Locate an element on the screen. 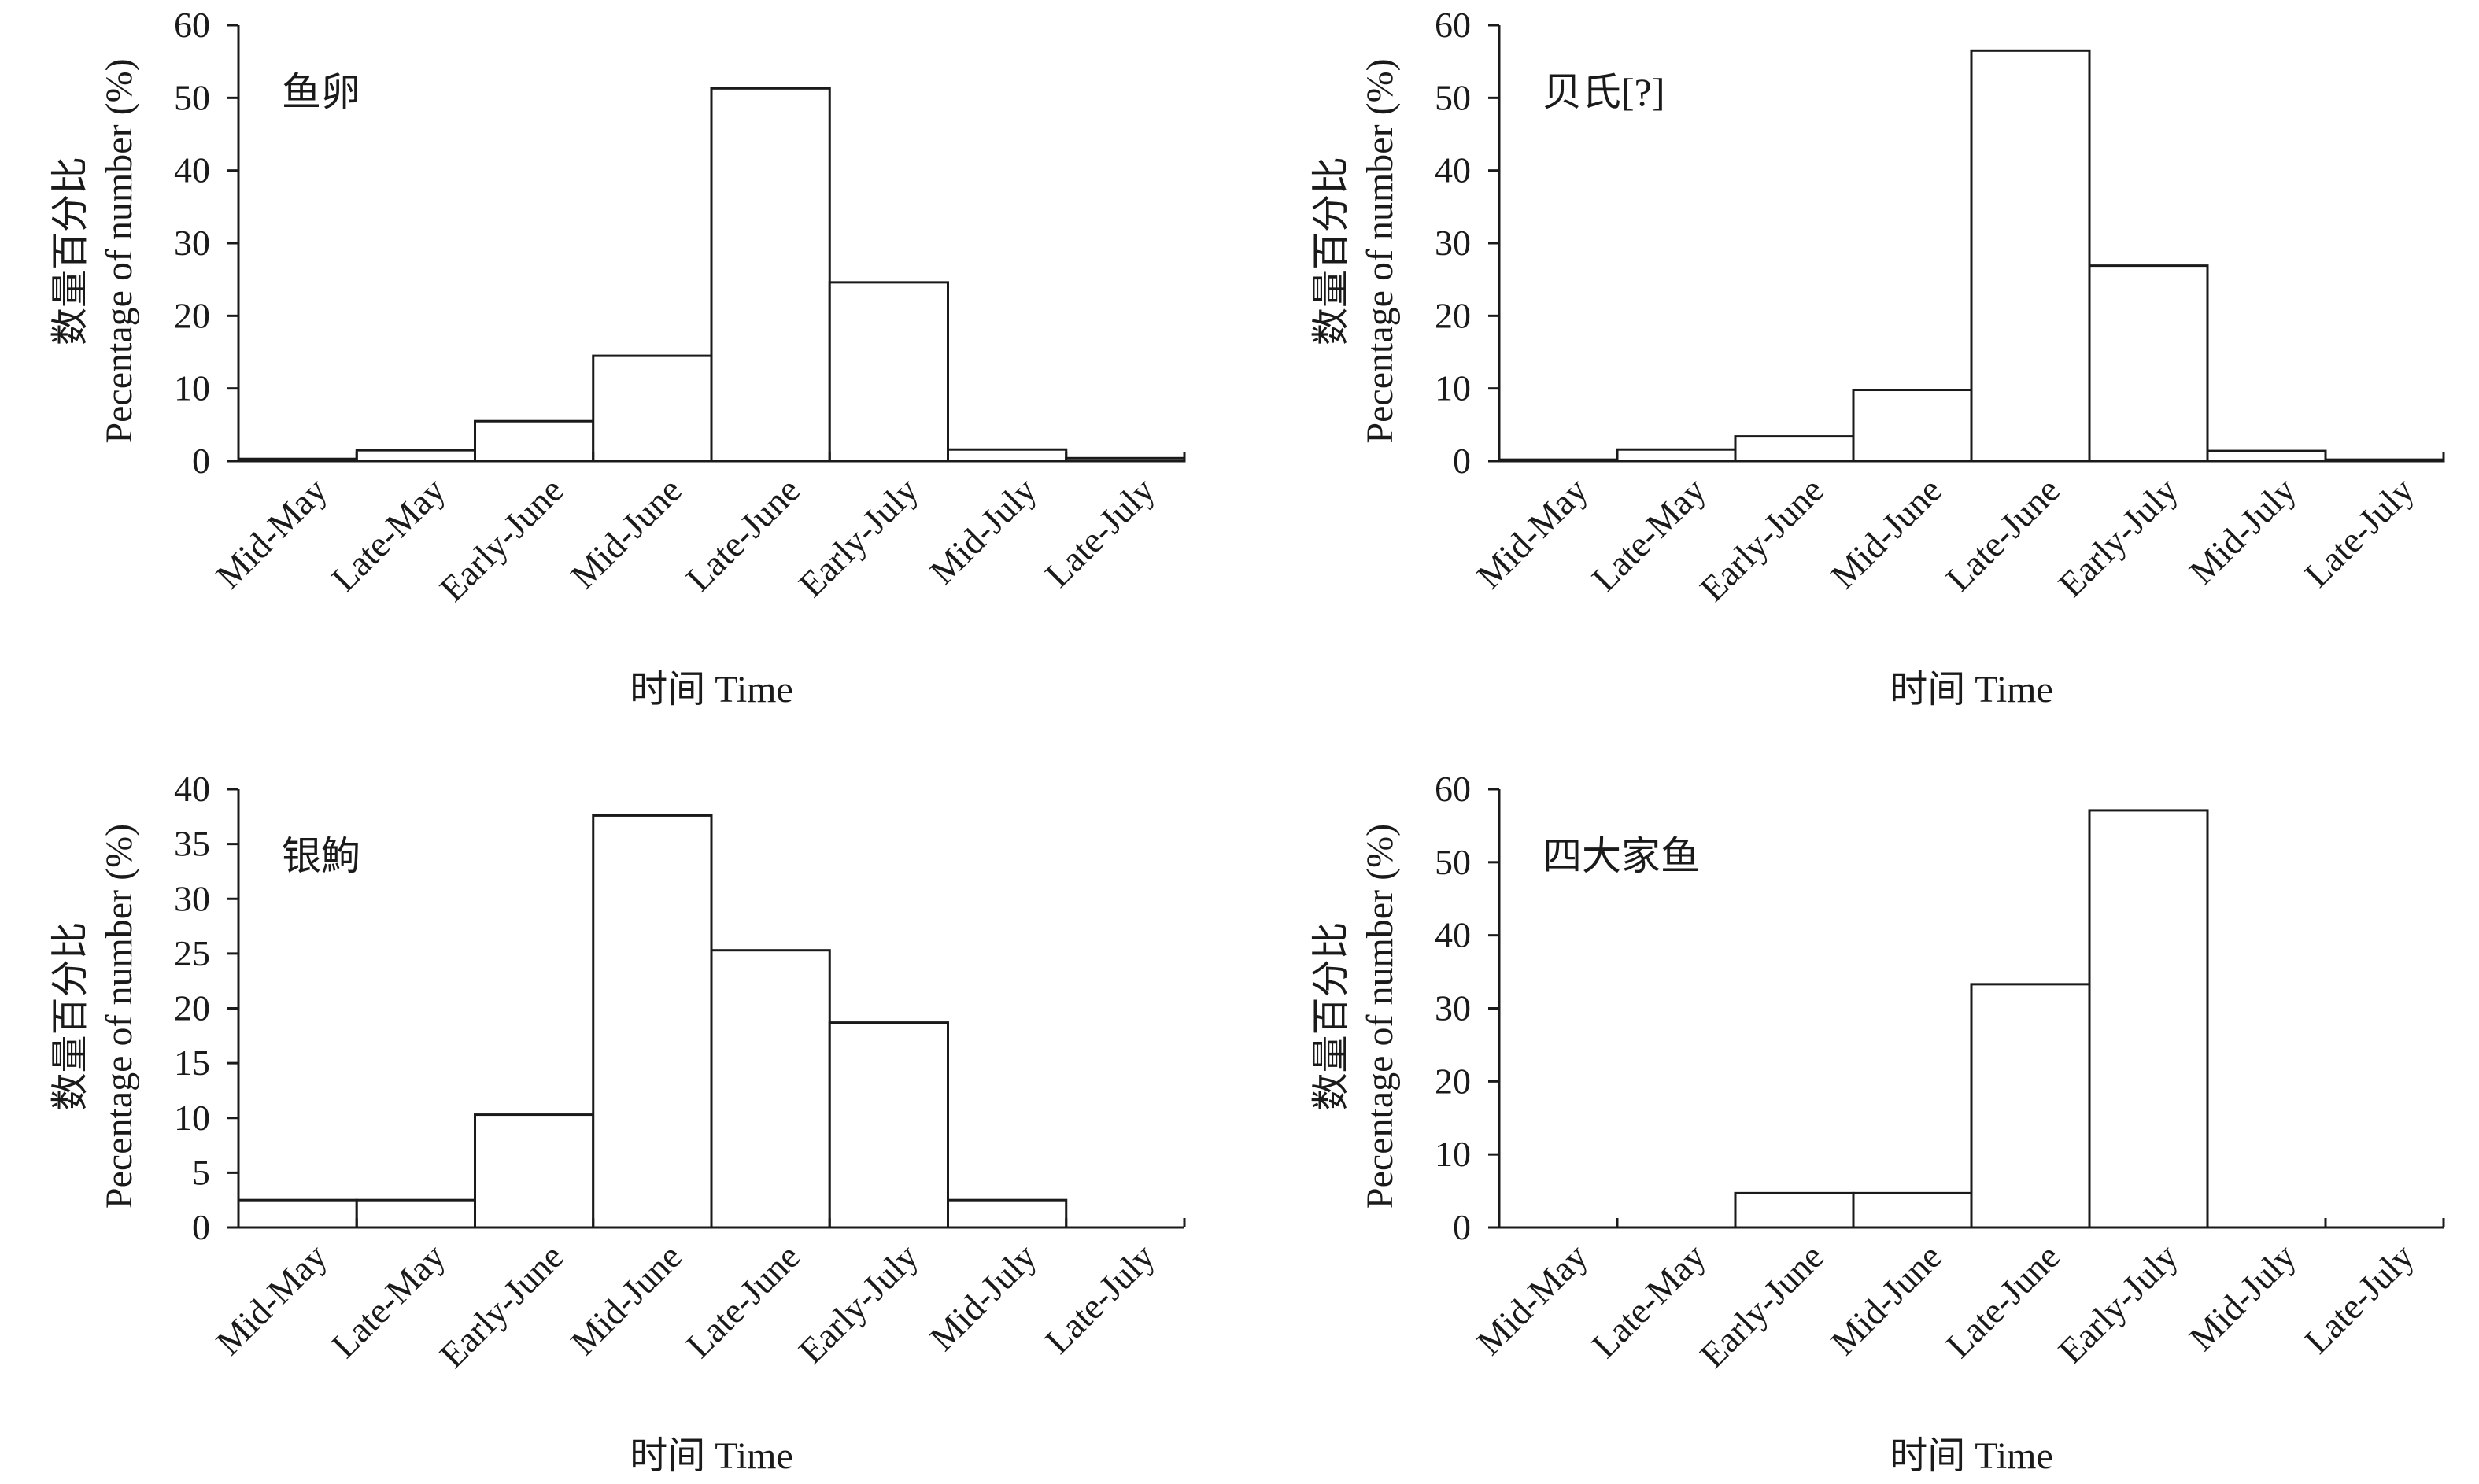 This screenshot has width=2479, height=1484. panel-title: 鱼卵 is located at coordinates (321, 92).